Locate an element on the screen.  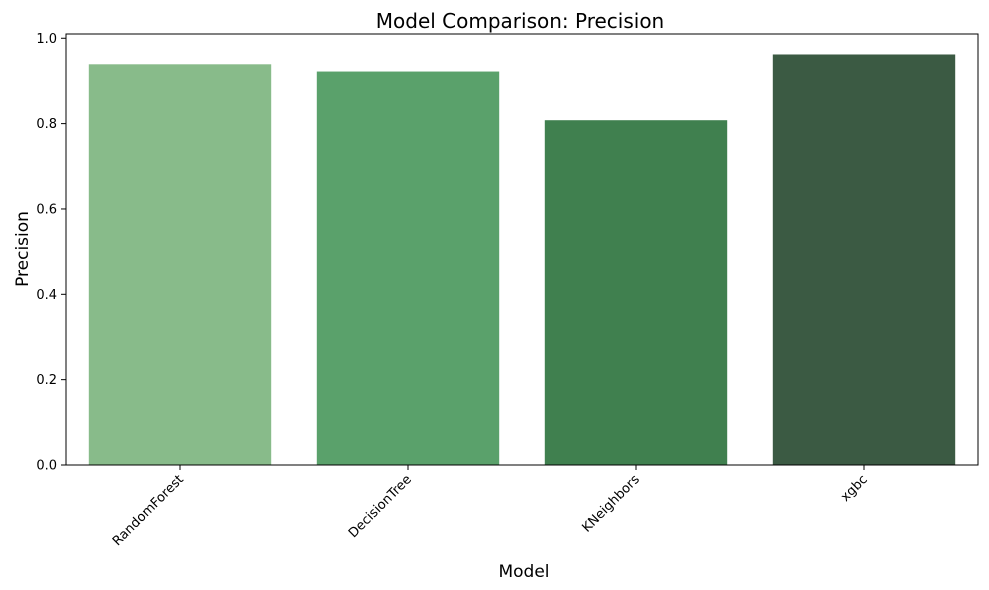
bar-kneighbors is located at coordinates (636, 292).